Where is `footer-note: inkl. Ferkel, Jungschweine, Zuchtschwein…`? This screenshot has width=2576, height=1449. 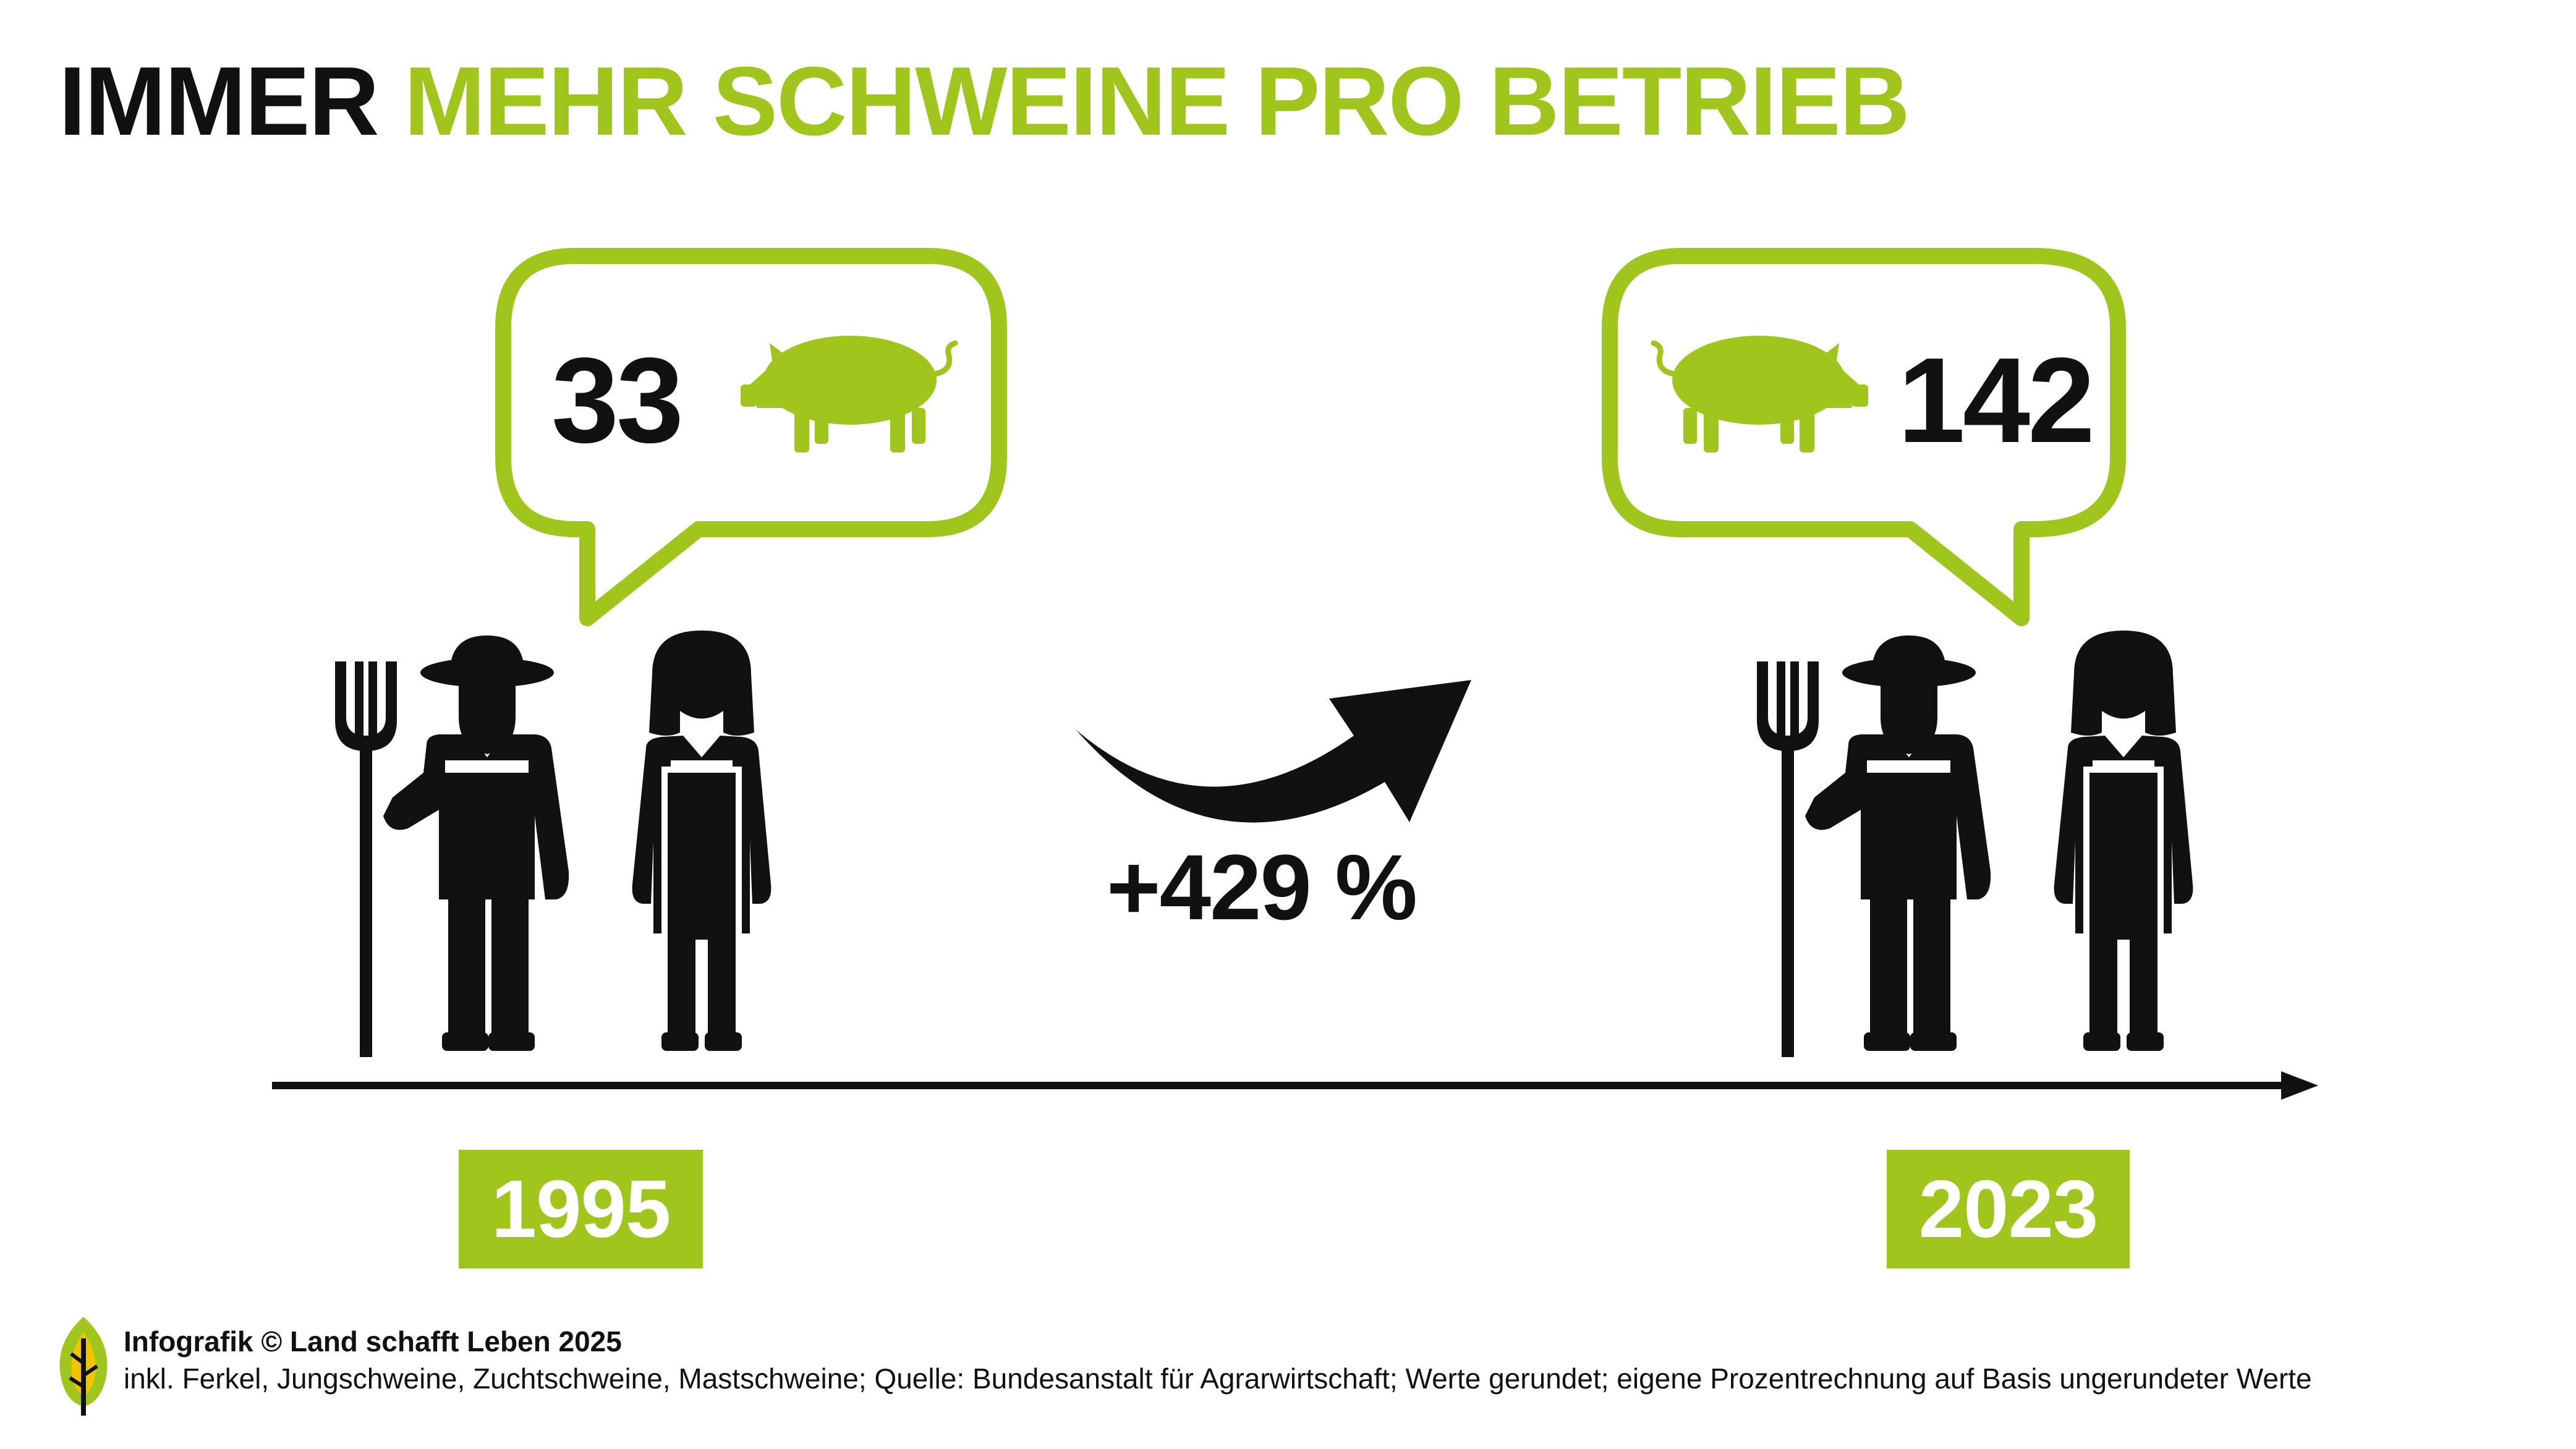
footer-note: inkl. Ferkel, Jungschweine, Zuchtschwein… is located at coordinates (1218, 1378).